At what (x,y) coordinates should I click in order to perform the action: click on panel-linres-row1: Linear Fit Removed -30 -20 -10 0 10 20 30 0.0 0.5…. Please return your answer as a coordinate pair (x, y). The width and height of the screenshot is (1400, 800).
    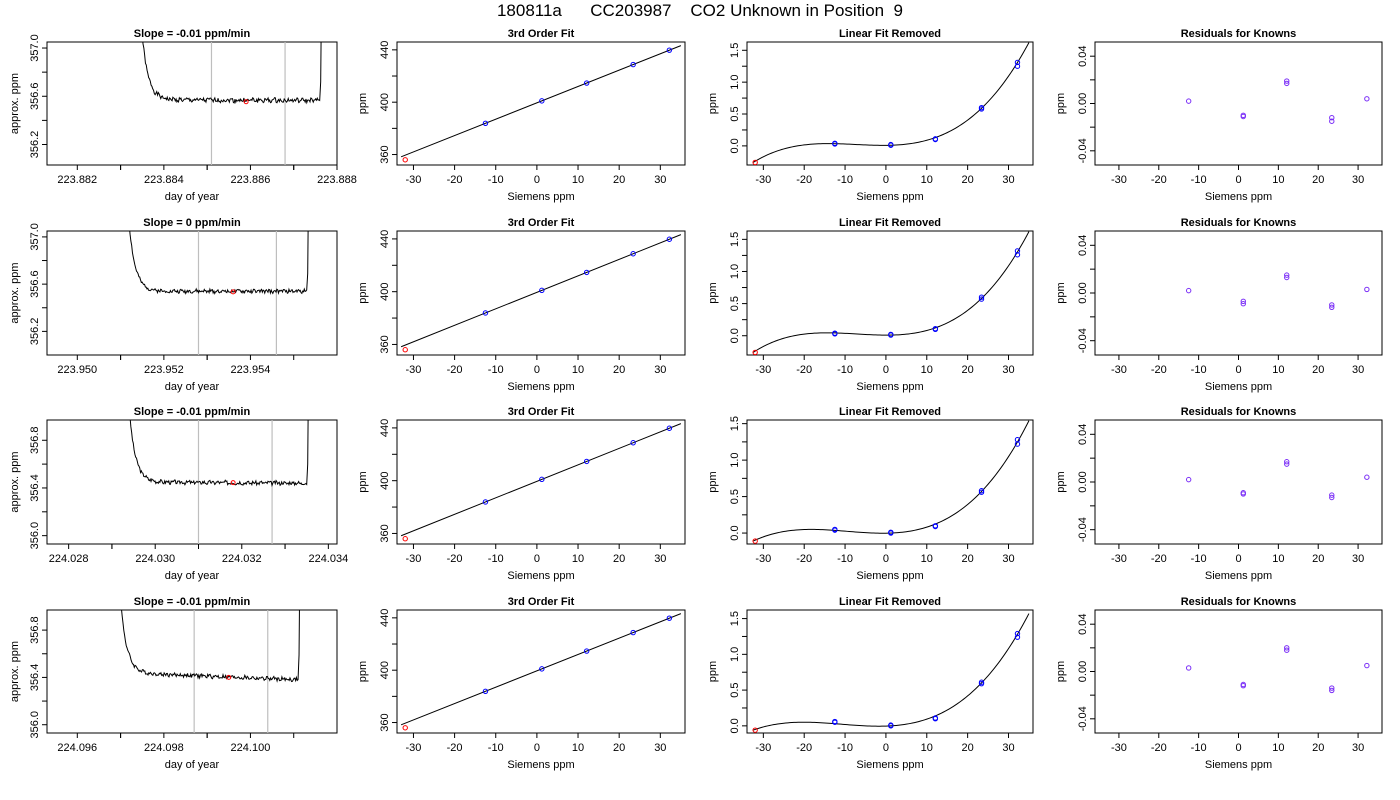
    Looking at the image, I should click on (870, 115).